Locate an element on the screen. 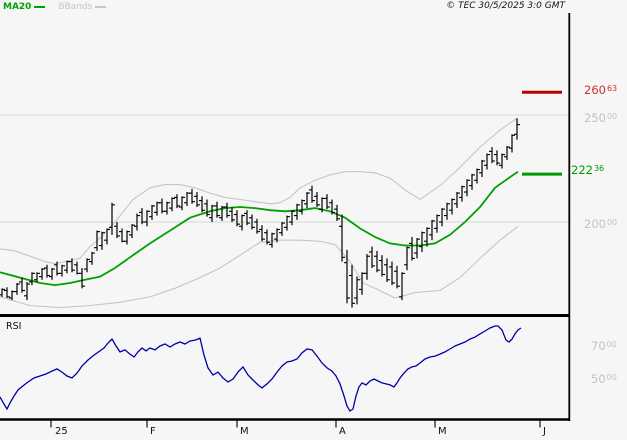 Image resolution: width=627 pixels, height=440 pixels. bbands-legend-label: BBands is located at coordinates (75, 7).